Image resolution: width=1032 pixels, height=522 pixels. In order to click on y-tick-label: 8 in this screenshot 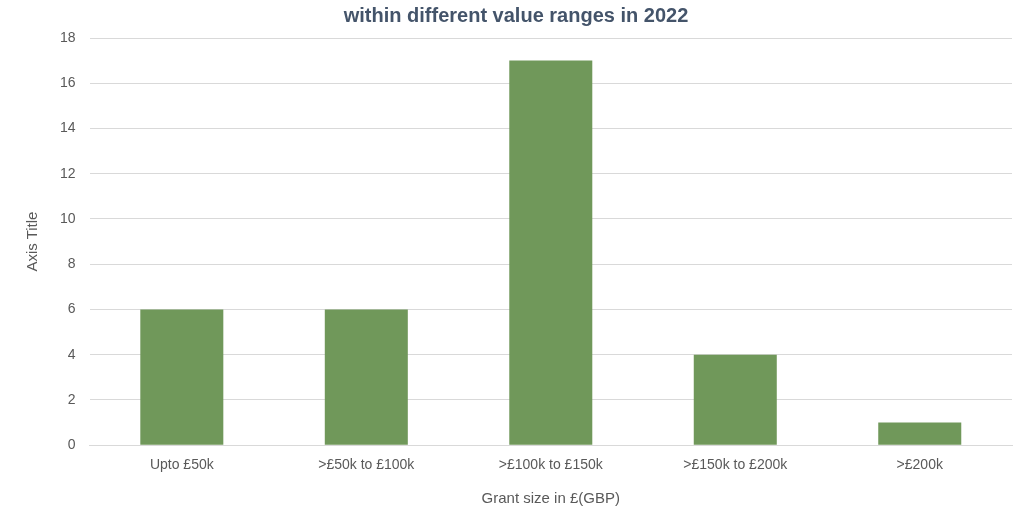, I will do `click(71, 263)`.